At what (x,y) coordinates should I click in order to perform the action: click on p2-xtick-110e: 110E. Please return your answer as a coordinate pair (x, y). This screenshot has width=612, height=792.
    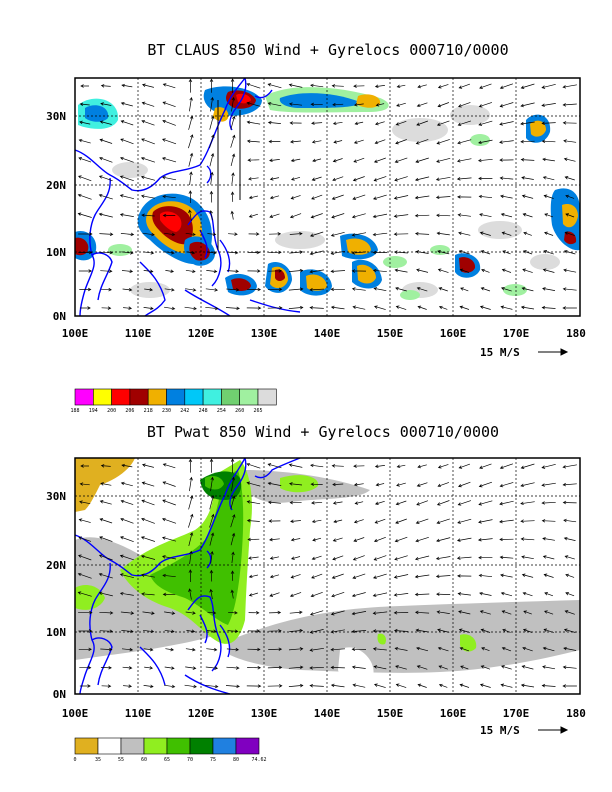
    Looking at the image, I should click on (138, 713).